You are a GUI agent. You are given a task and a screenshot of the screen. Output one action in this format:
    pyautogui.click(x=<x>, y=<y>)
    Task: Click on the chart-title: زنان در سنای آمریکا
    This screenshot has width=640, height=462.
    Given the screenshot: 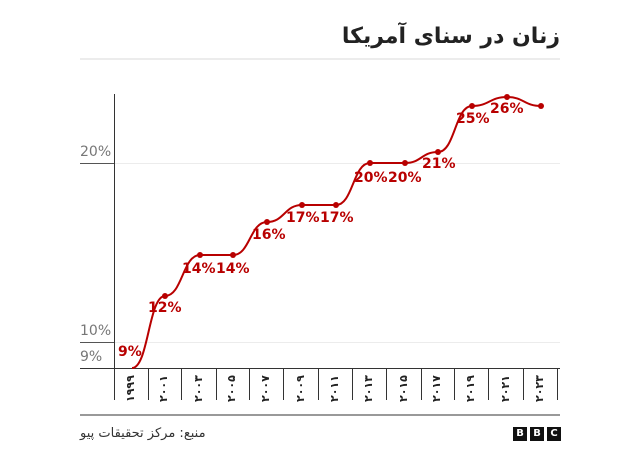 What is the action you would take?
    pyautogui.click(x=450, y=36)
    